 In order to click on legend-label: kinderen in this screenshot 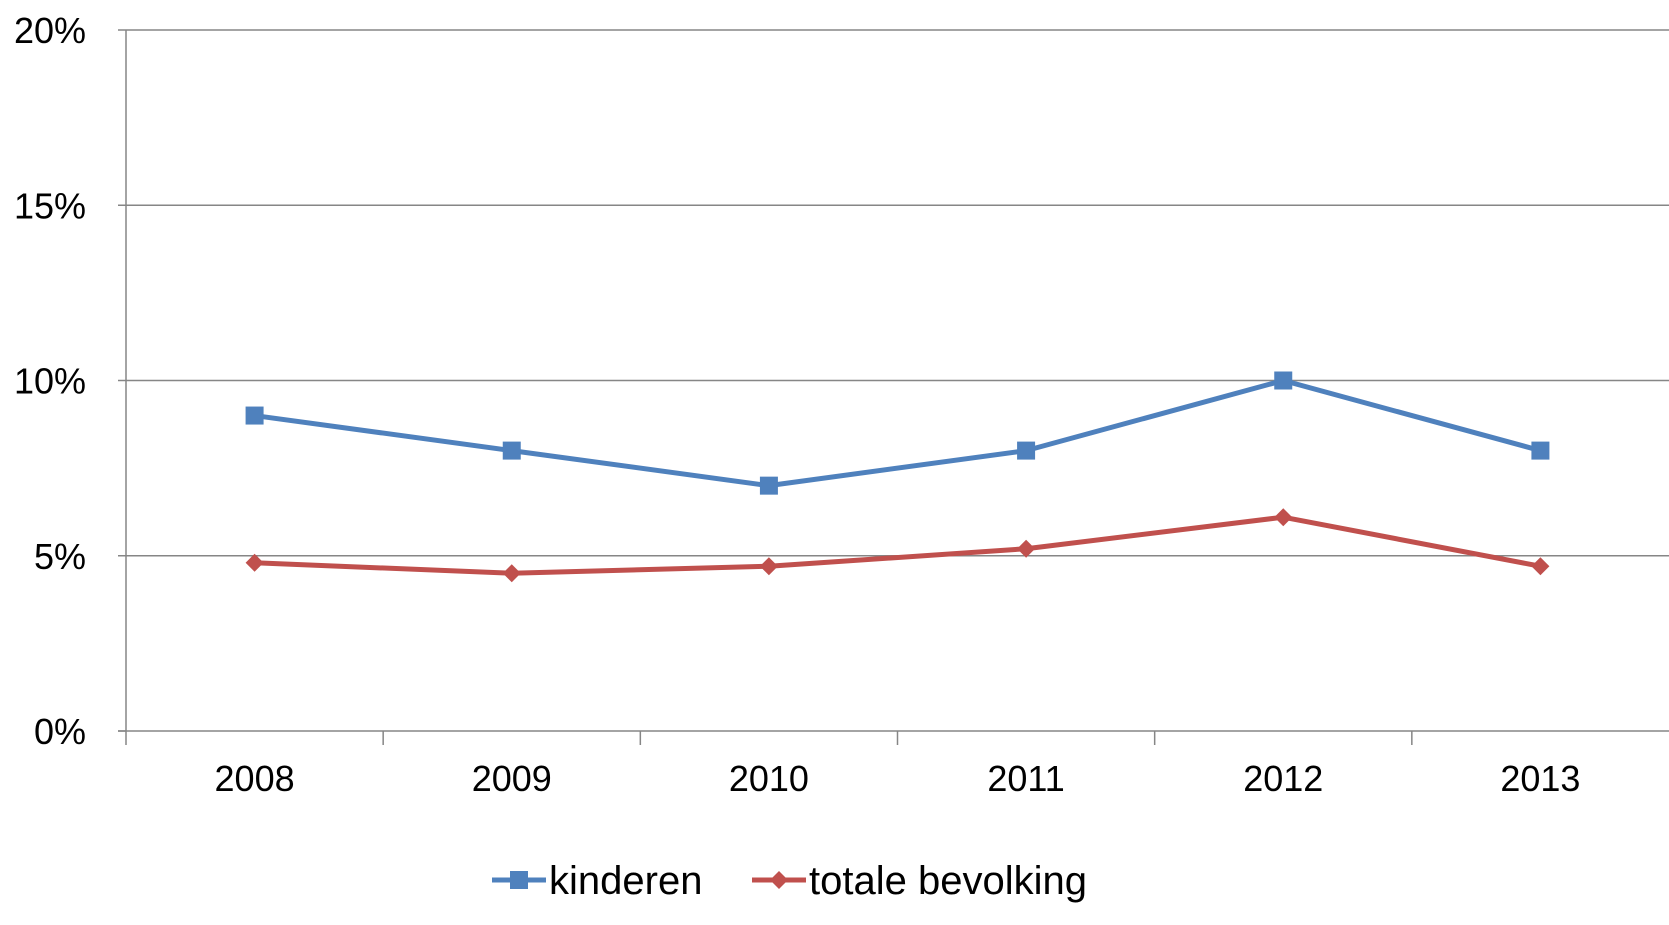, I will do `click(625, 881)`.